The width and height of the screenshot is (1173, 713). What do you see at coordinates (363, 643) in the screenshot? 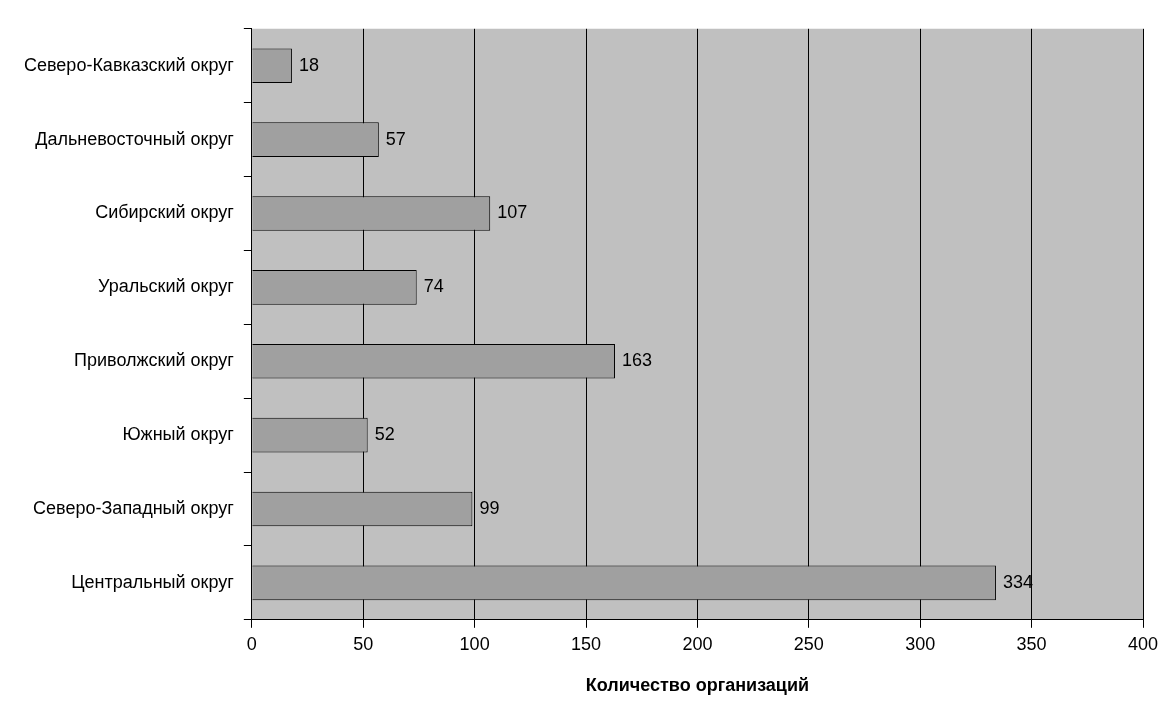
I see `x-tick-label: 50` at bounding box center [363, 643].